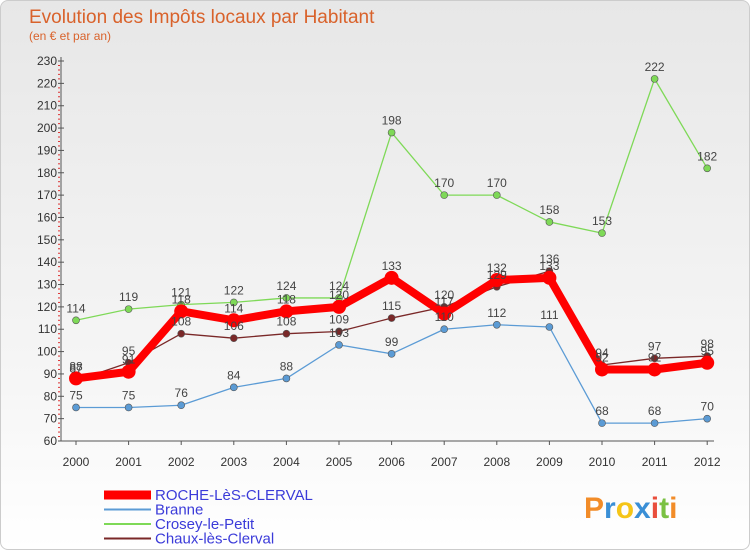 This screenshot has height=550, width=750. What do you see at coordinates (51, 441) in the screenshot?
I see `y-tick-label: 60` at bounding box center [51, 441].